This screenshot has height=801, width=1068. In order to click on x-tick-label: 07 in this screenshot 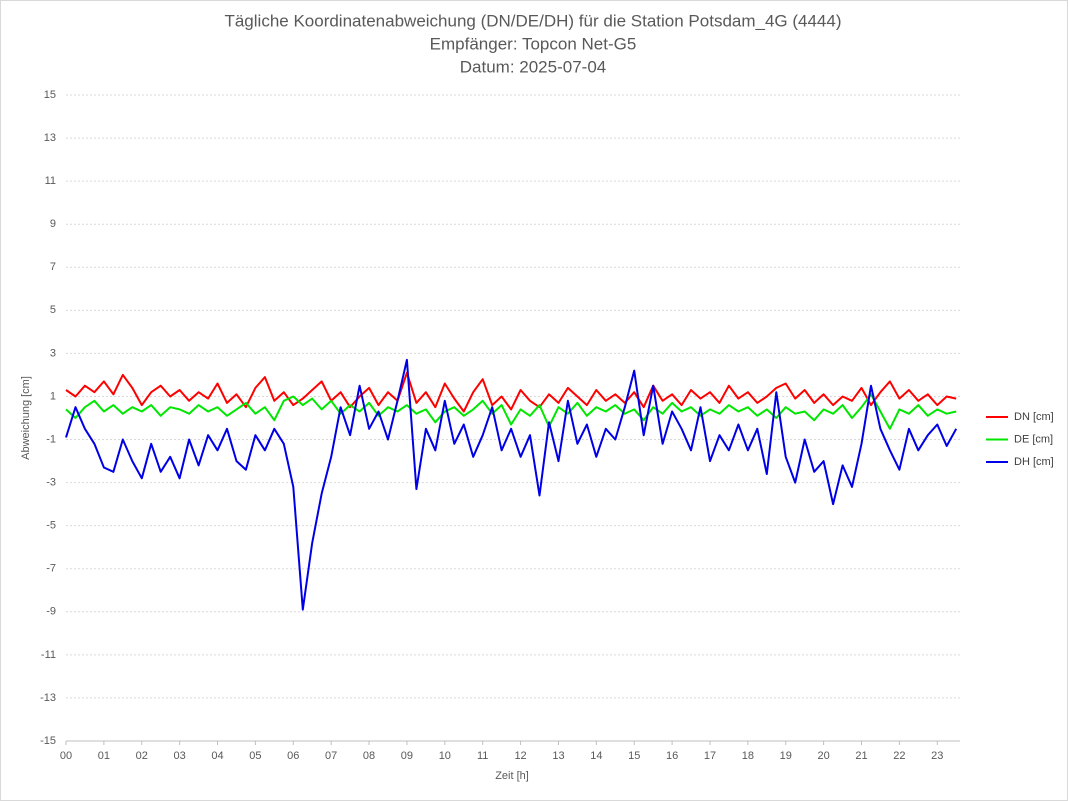, I will do `click(331, 756)`.